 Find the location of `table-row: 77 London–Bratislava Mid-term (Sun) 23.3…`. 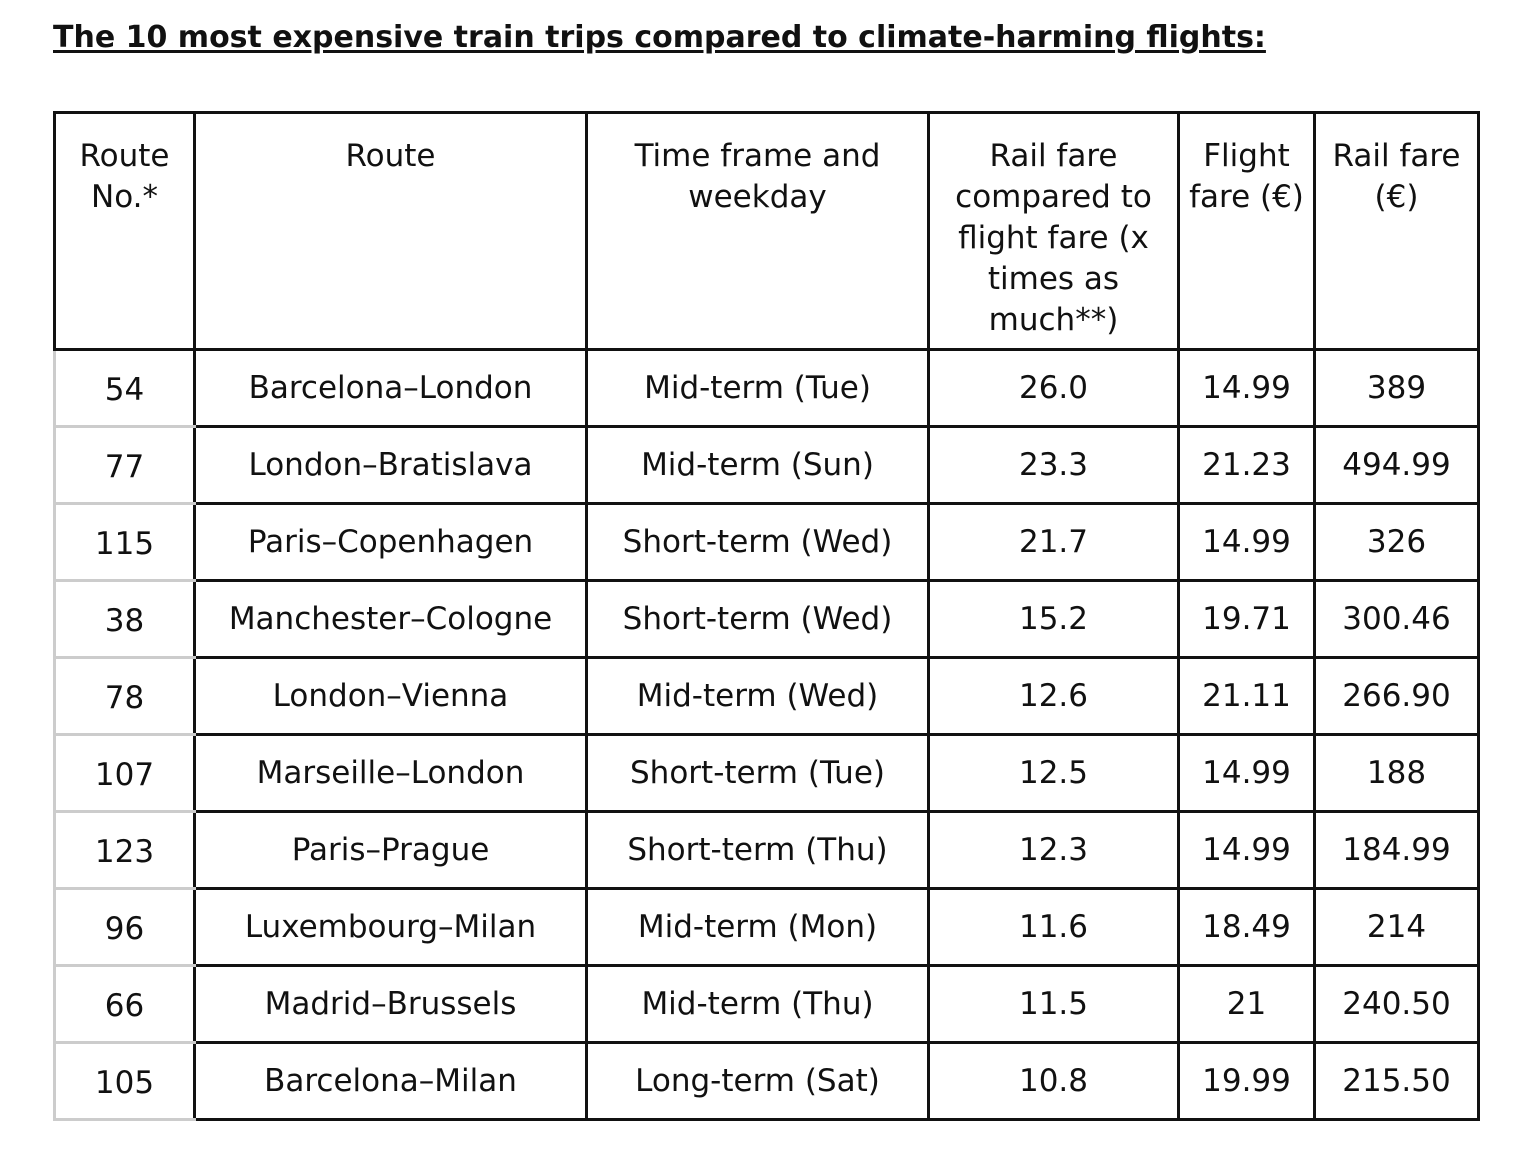

table-row: 77 London–Bratislava Mid-term (Sun) 23.3… is located at coordinates (766, 465).